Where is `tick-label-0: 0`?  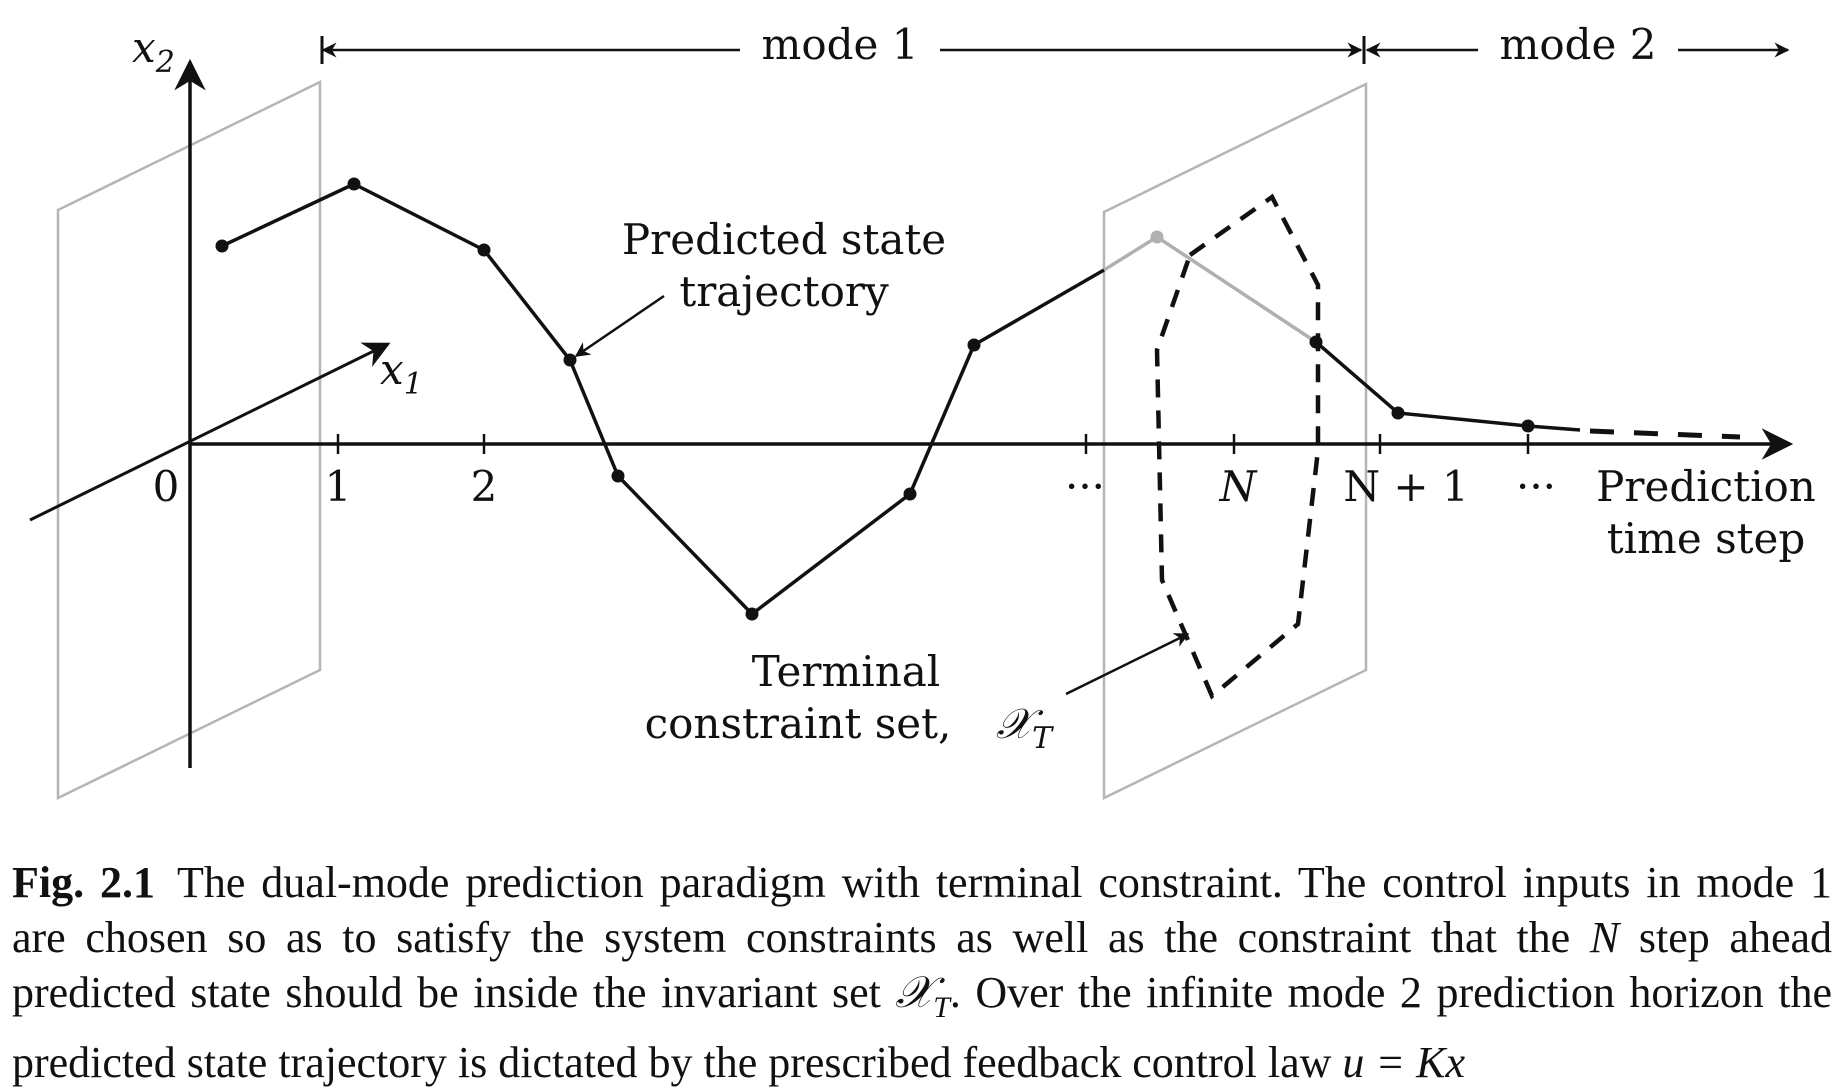
tick-label-0: 0 is located at coordinates (166, 486).